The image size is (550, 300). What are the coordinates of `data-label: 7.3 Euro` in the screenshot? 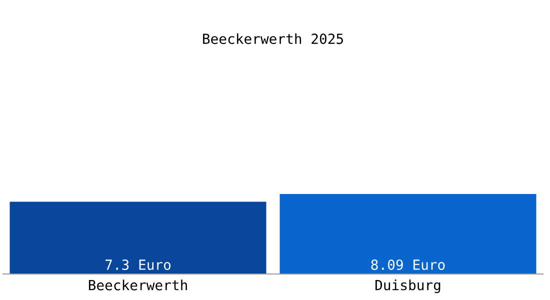 It's located at (138, 264).